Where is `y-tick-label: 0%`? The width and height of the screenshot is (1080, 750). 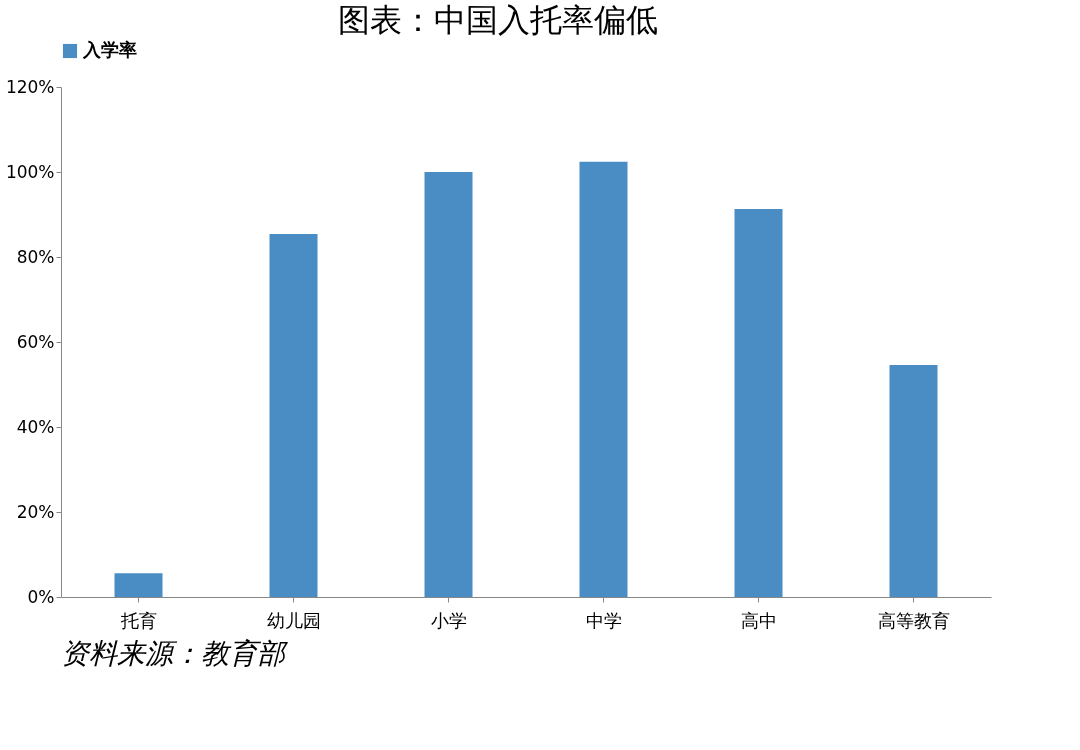 y-tick-label: 0% is located at coordinates (41, 596).